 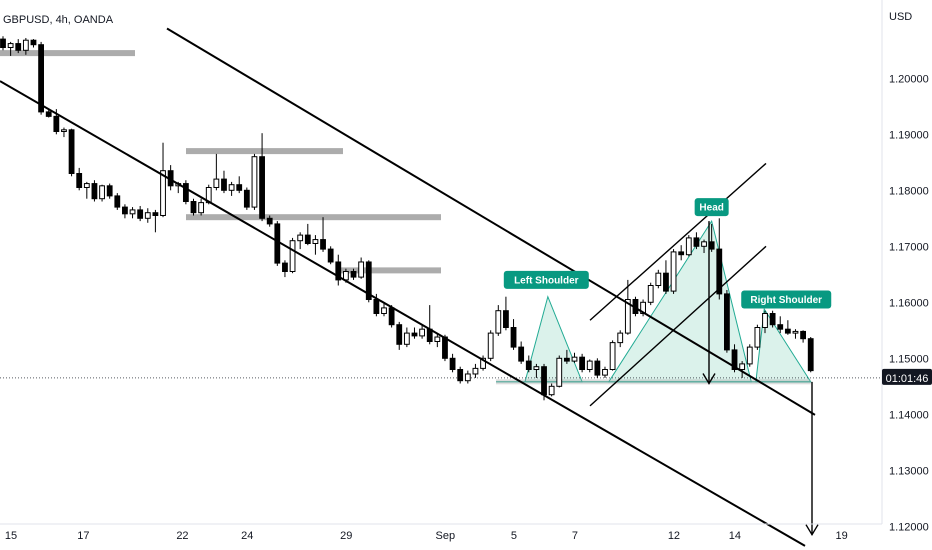 I want to click on time-tick-label: 7, so click(x=575, y=536).